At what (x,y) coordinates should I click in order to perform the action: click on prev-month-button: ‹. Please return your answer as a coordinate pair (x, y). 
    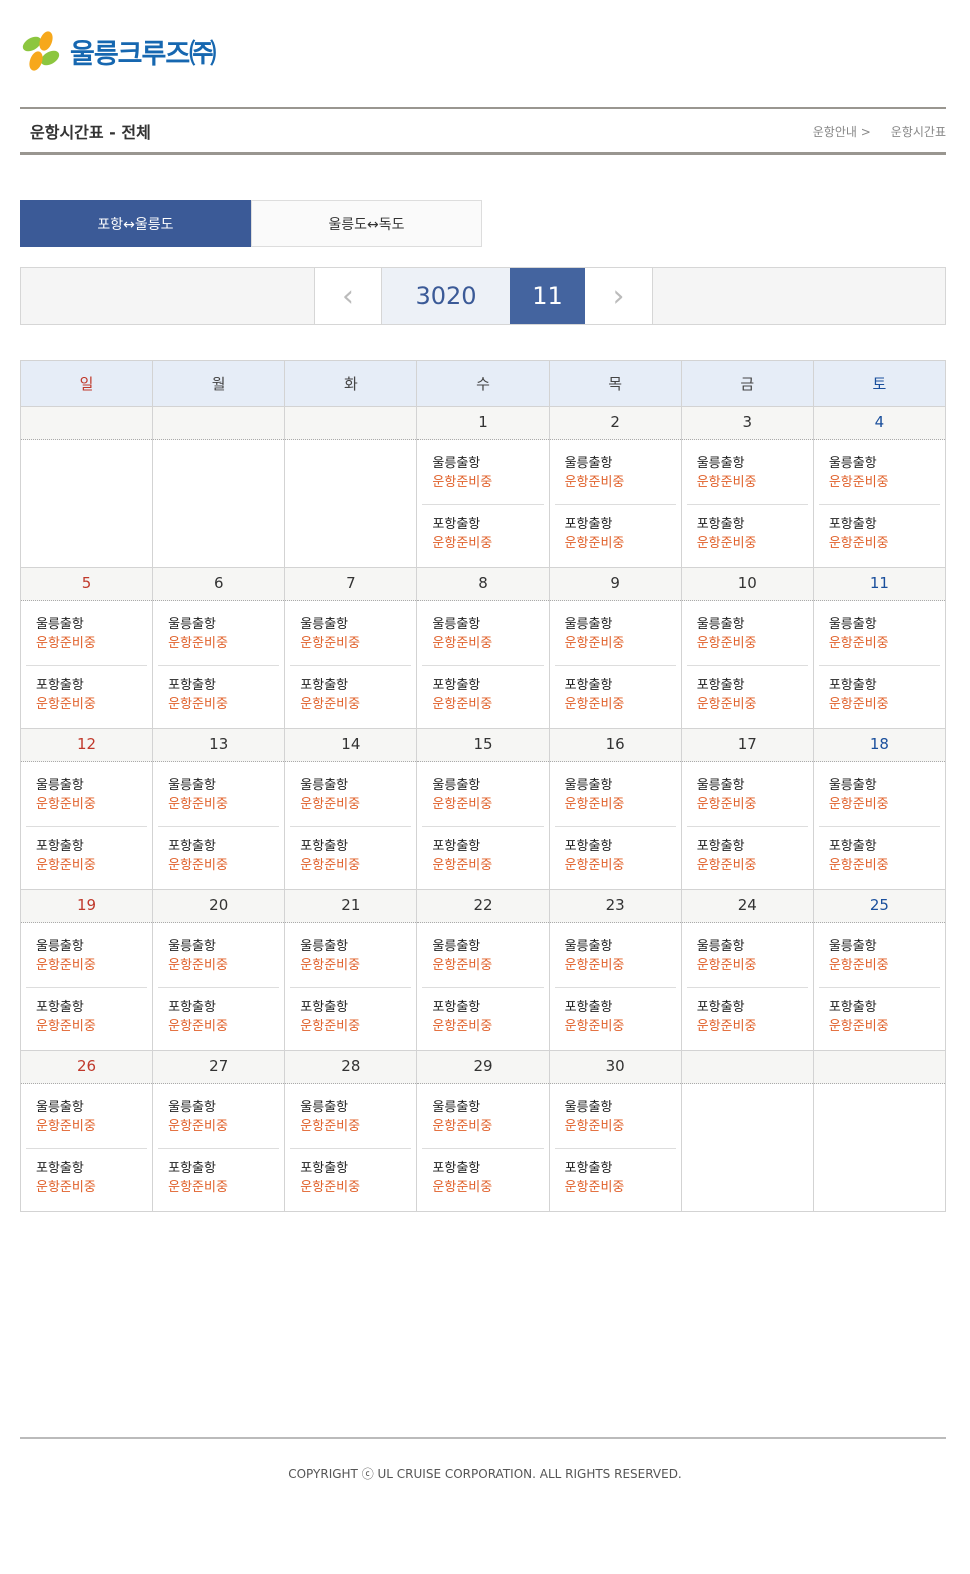
    Looking at the image, I should click on (348, 296).